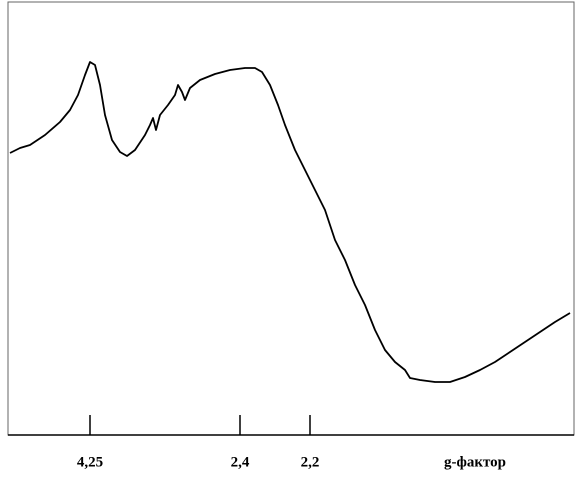  Describe the element at coordinates (240, 462) in the screenshot. I see `x-tick-label: 2,4` at that location.